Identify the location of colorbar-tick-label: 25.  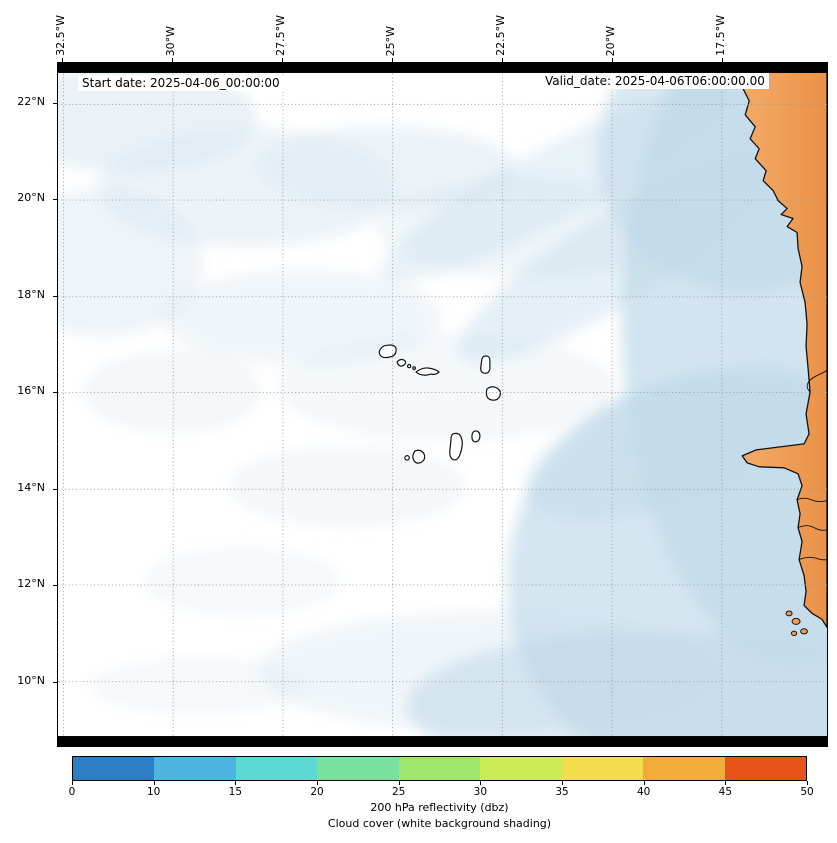
(398, 792).